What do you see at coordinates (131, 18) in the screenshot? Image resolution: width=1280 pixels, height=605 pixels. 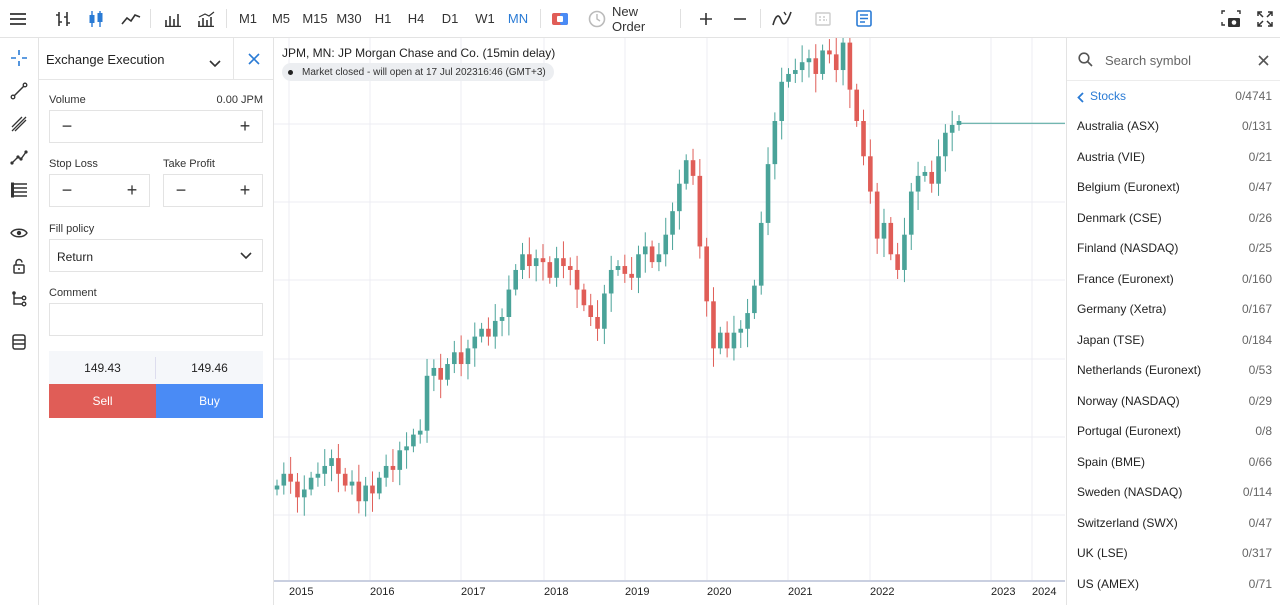 I see `line-chart-type-icon` at bounding box center [131, 18].